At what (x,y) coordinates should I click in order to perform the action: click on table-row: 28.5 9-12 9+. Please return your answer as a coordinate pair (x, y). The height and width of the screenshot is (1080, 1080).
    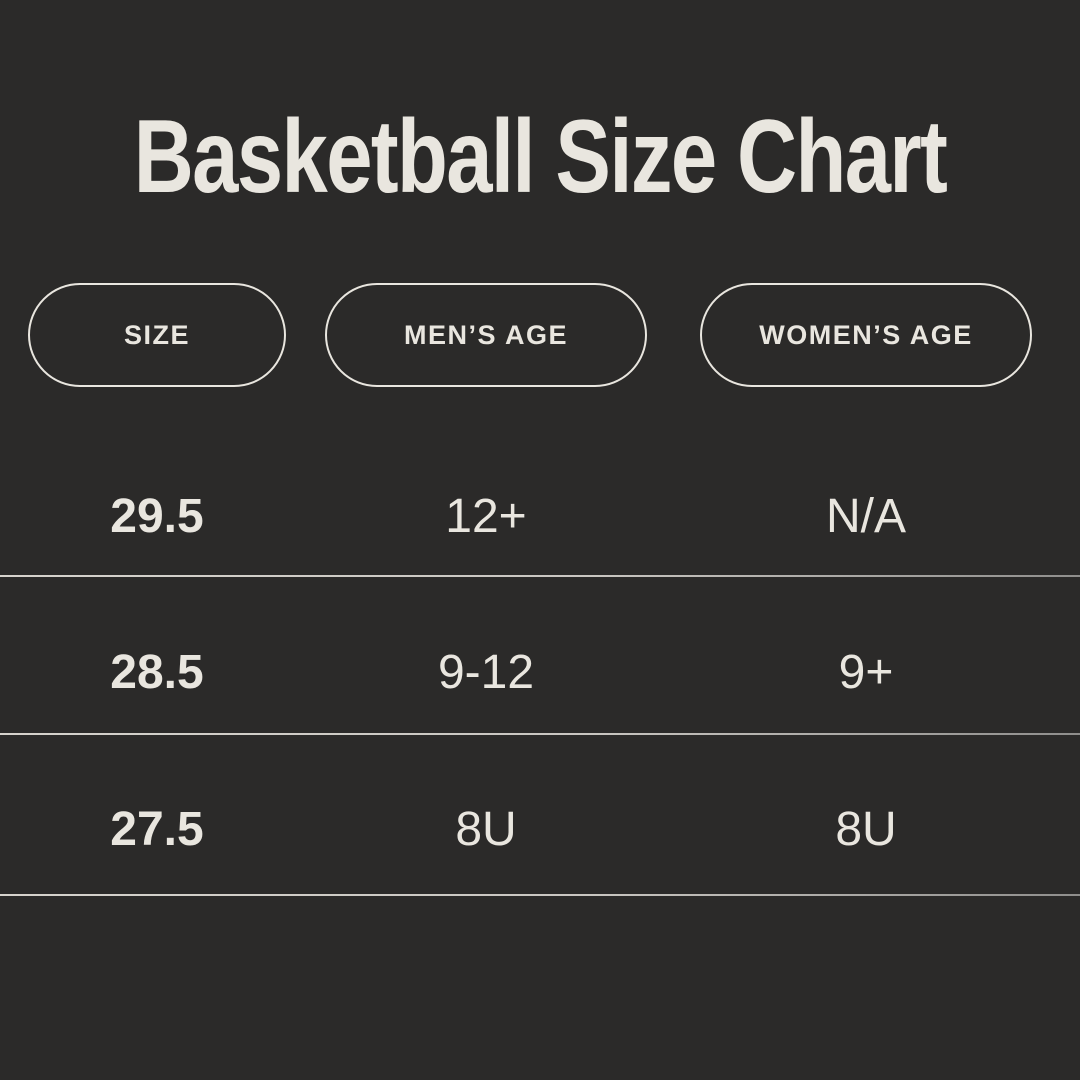
    Looking at the image, I should click on (540, 673).